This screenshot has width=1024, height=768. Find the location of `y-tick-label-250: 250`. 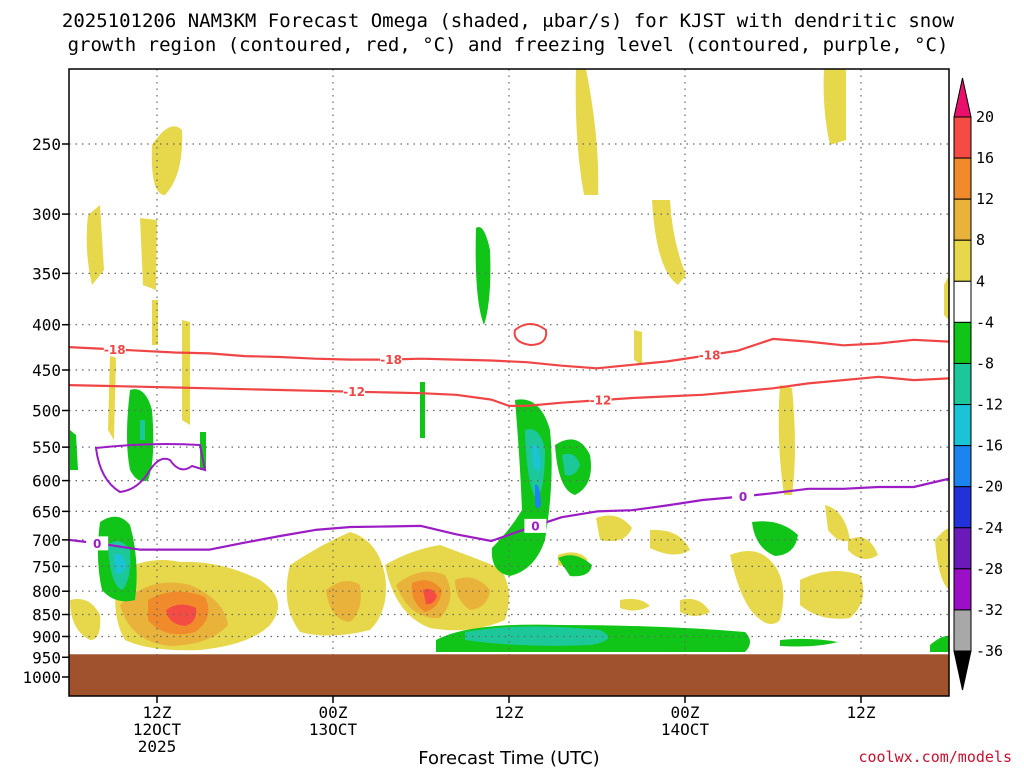

y-tick-label-250: 250 is located at coordinates (46, 144).